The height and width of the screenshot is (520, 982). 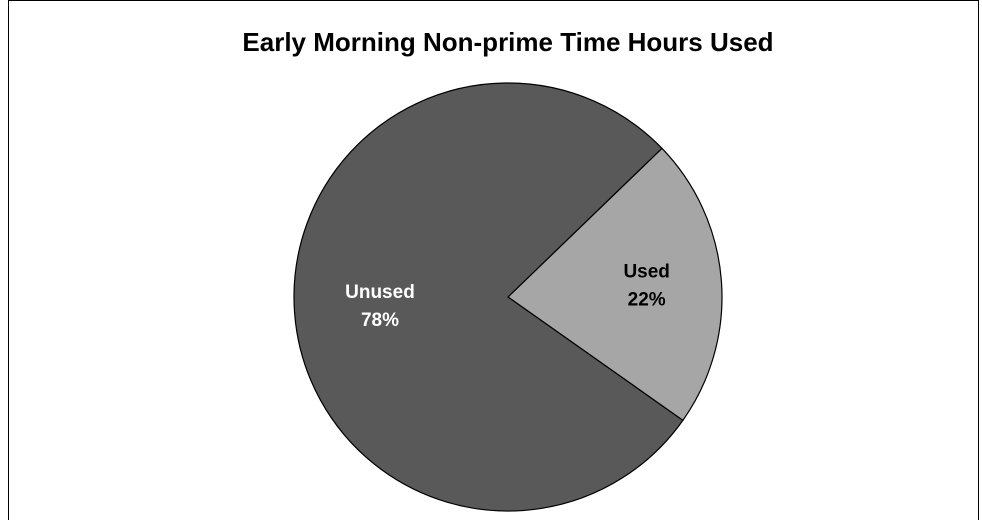 I want to click on slice-value-label: 22%, so click(x=647, y=299).